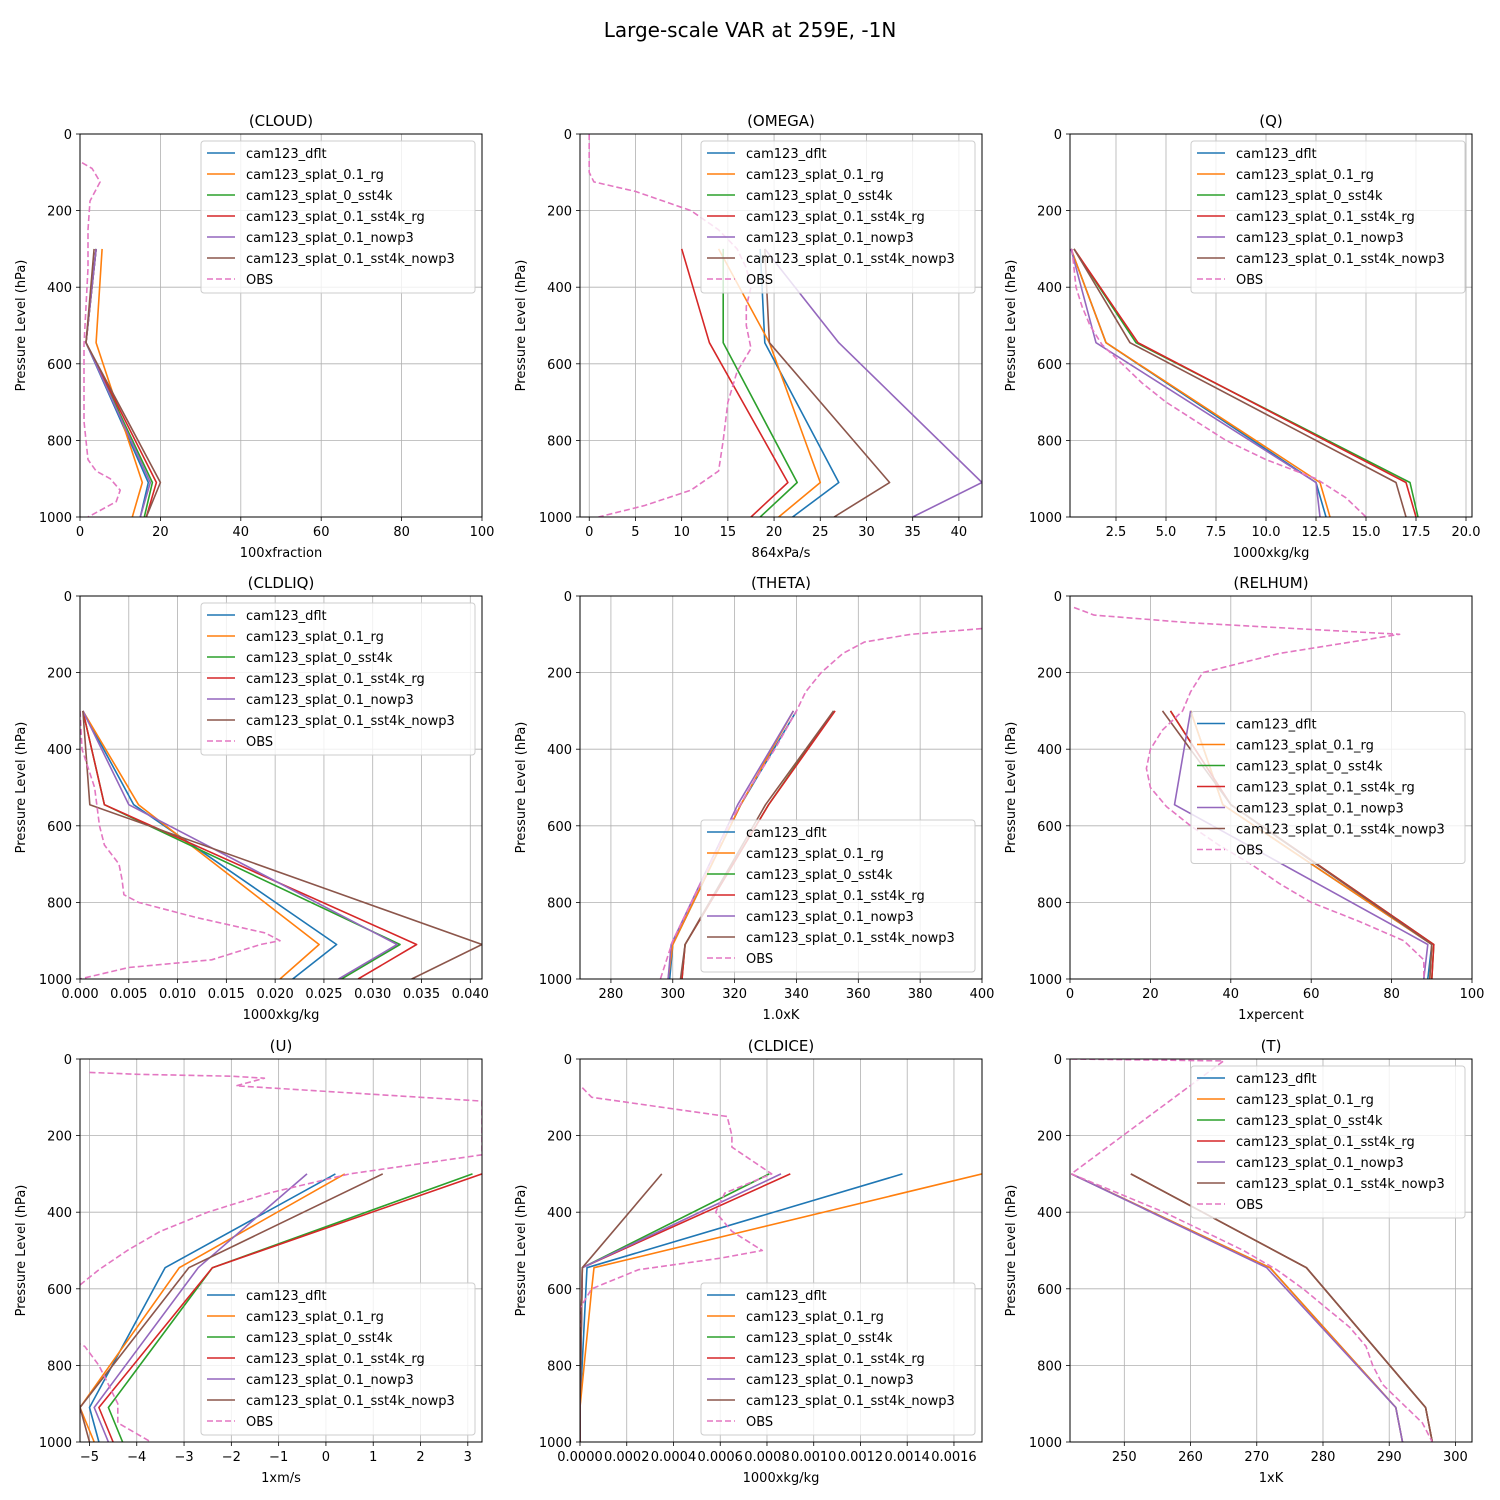  I want to click on x-tick-label: 40, so click(241, 532).